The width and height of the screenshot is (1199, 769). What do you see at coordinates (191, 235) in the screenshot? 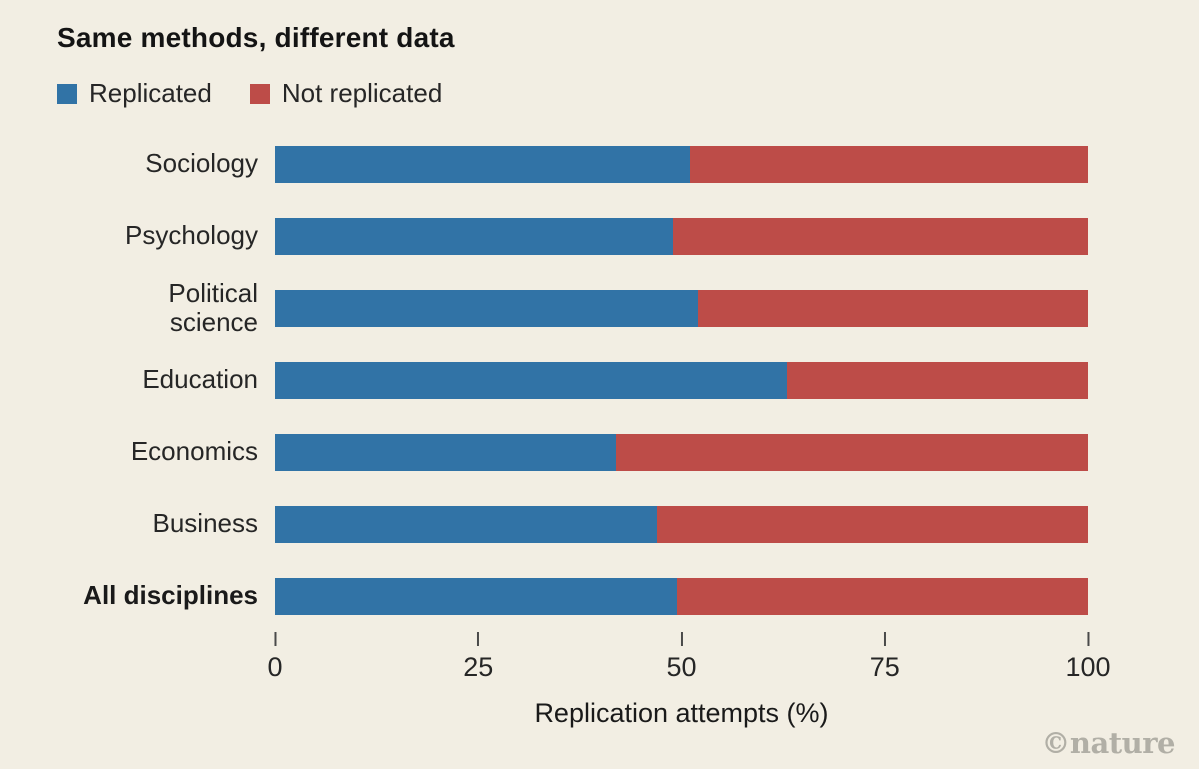
I see `category-label: Psychology` at bounding box center [191, 235].